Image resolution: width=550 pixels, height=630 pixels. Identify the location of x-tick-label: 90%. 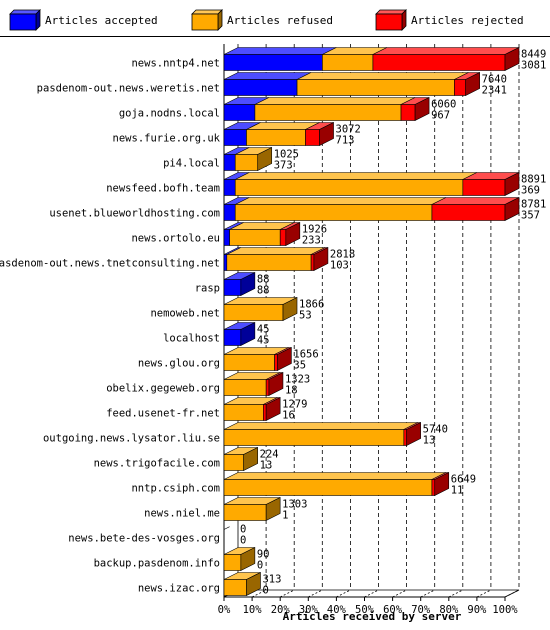
(477, 610).